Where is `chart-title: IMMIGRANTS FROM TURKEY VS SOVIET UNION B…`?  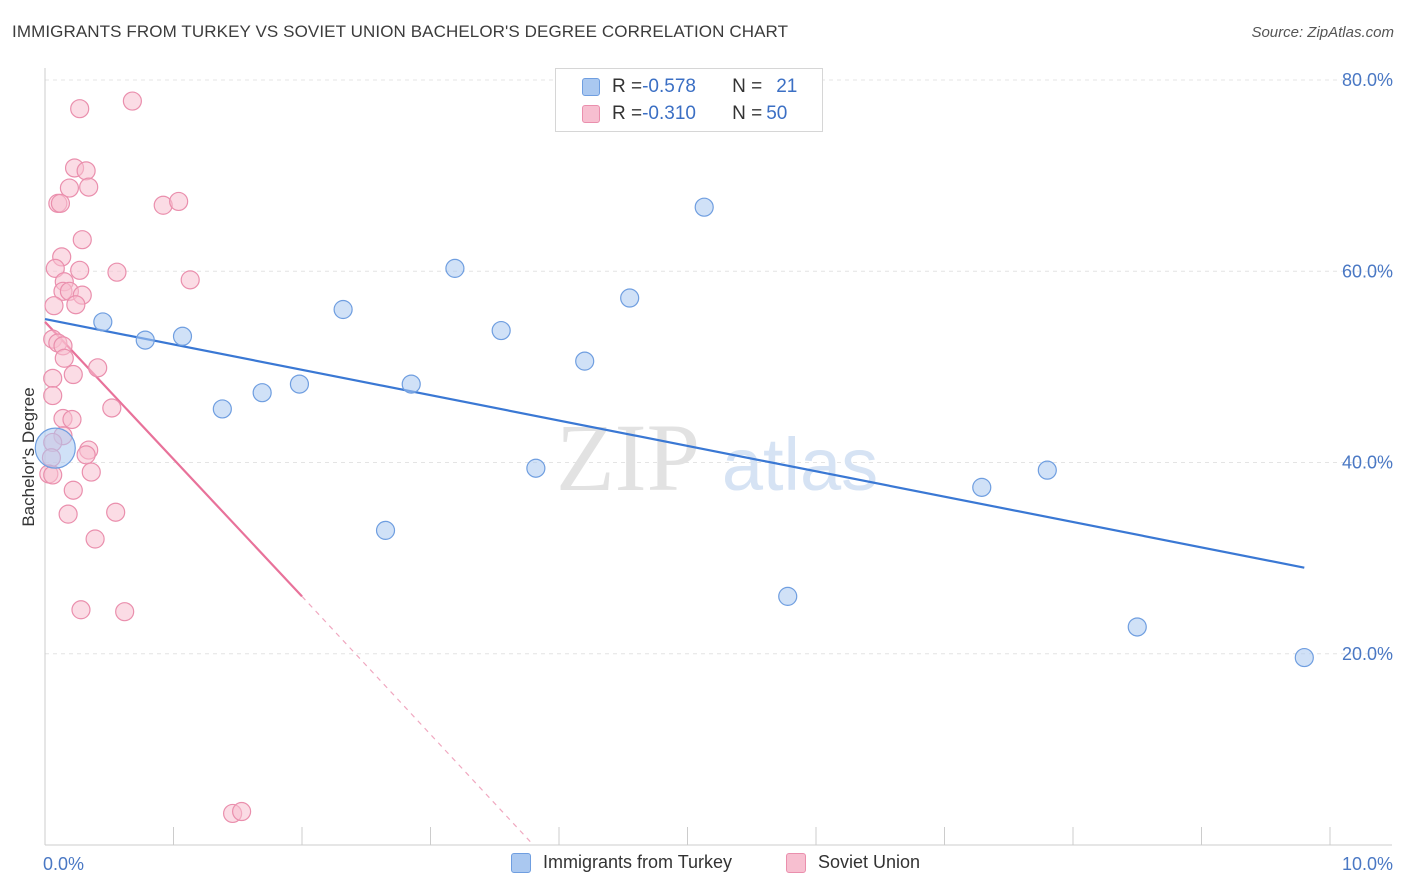 chart-title: IMMIGRANTS FROM TURKEY VS SOVIET UNION B… is located at coordinates (400, 31).